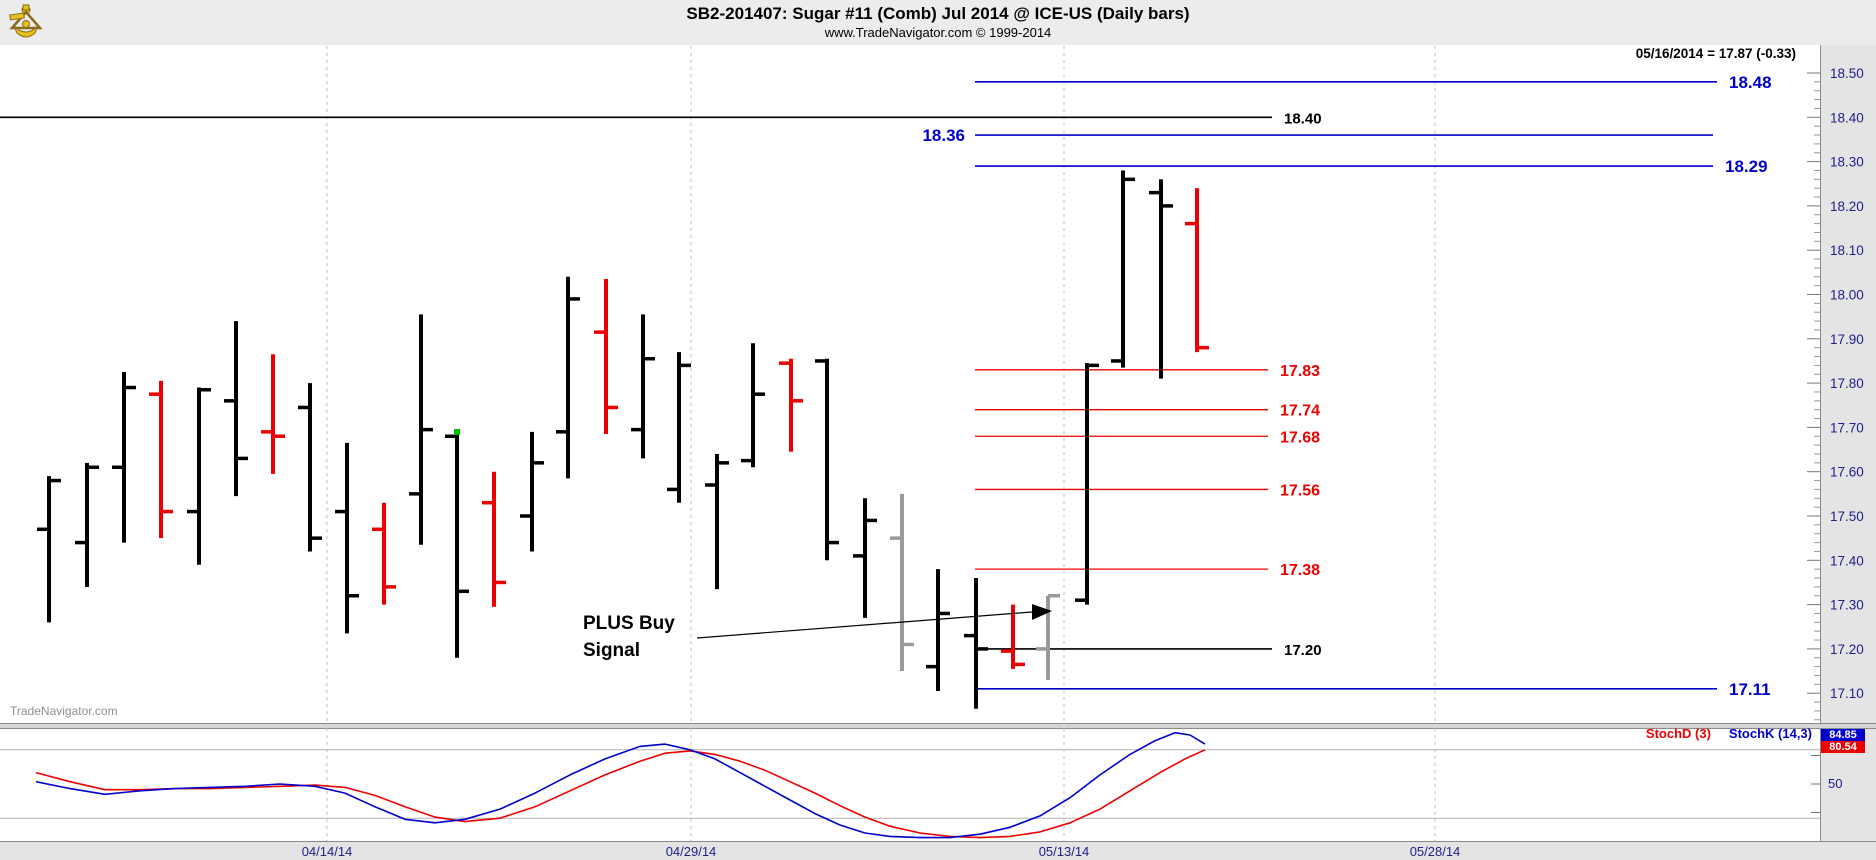 The width and height of the screenshot is (1876, 860). I want to click on stochk-legend-label: StochK (14,3), so click(1770, 733).